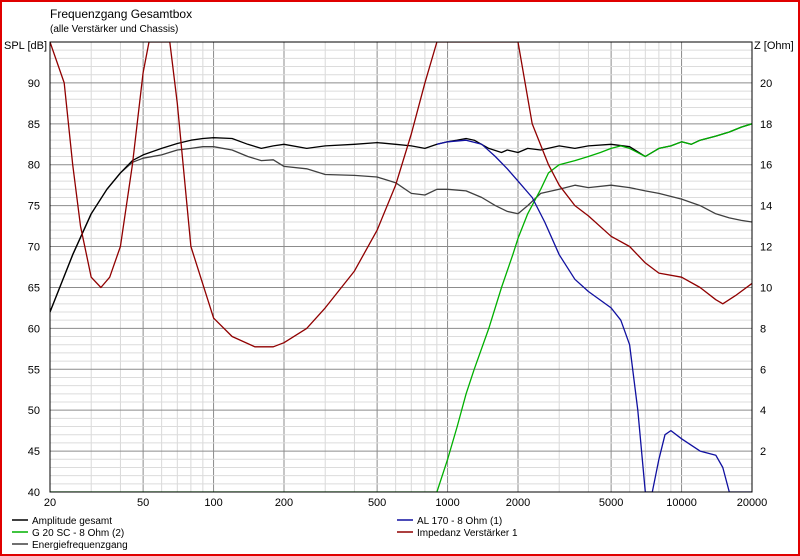 The height and width of the screenshot is (556, 800). I want to click on x-tick-label: 10000, so click(681, 503).